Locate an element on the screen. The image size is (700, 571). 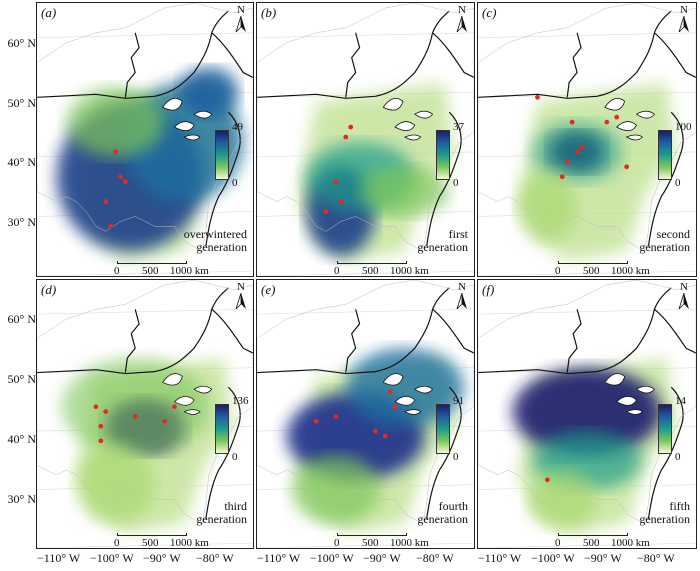
lon-label-100-b: −100° W is located at coordinates (332, 558).